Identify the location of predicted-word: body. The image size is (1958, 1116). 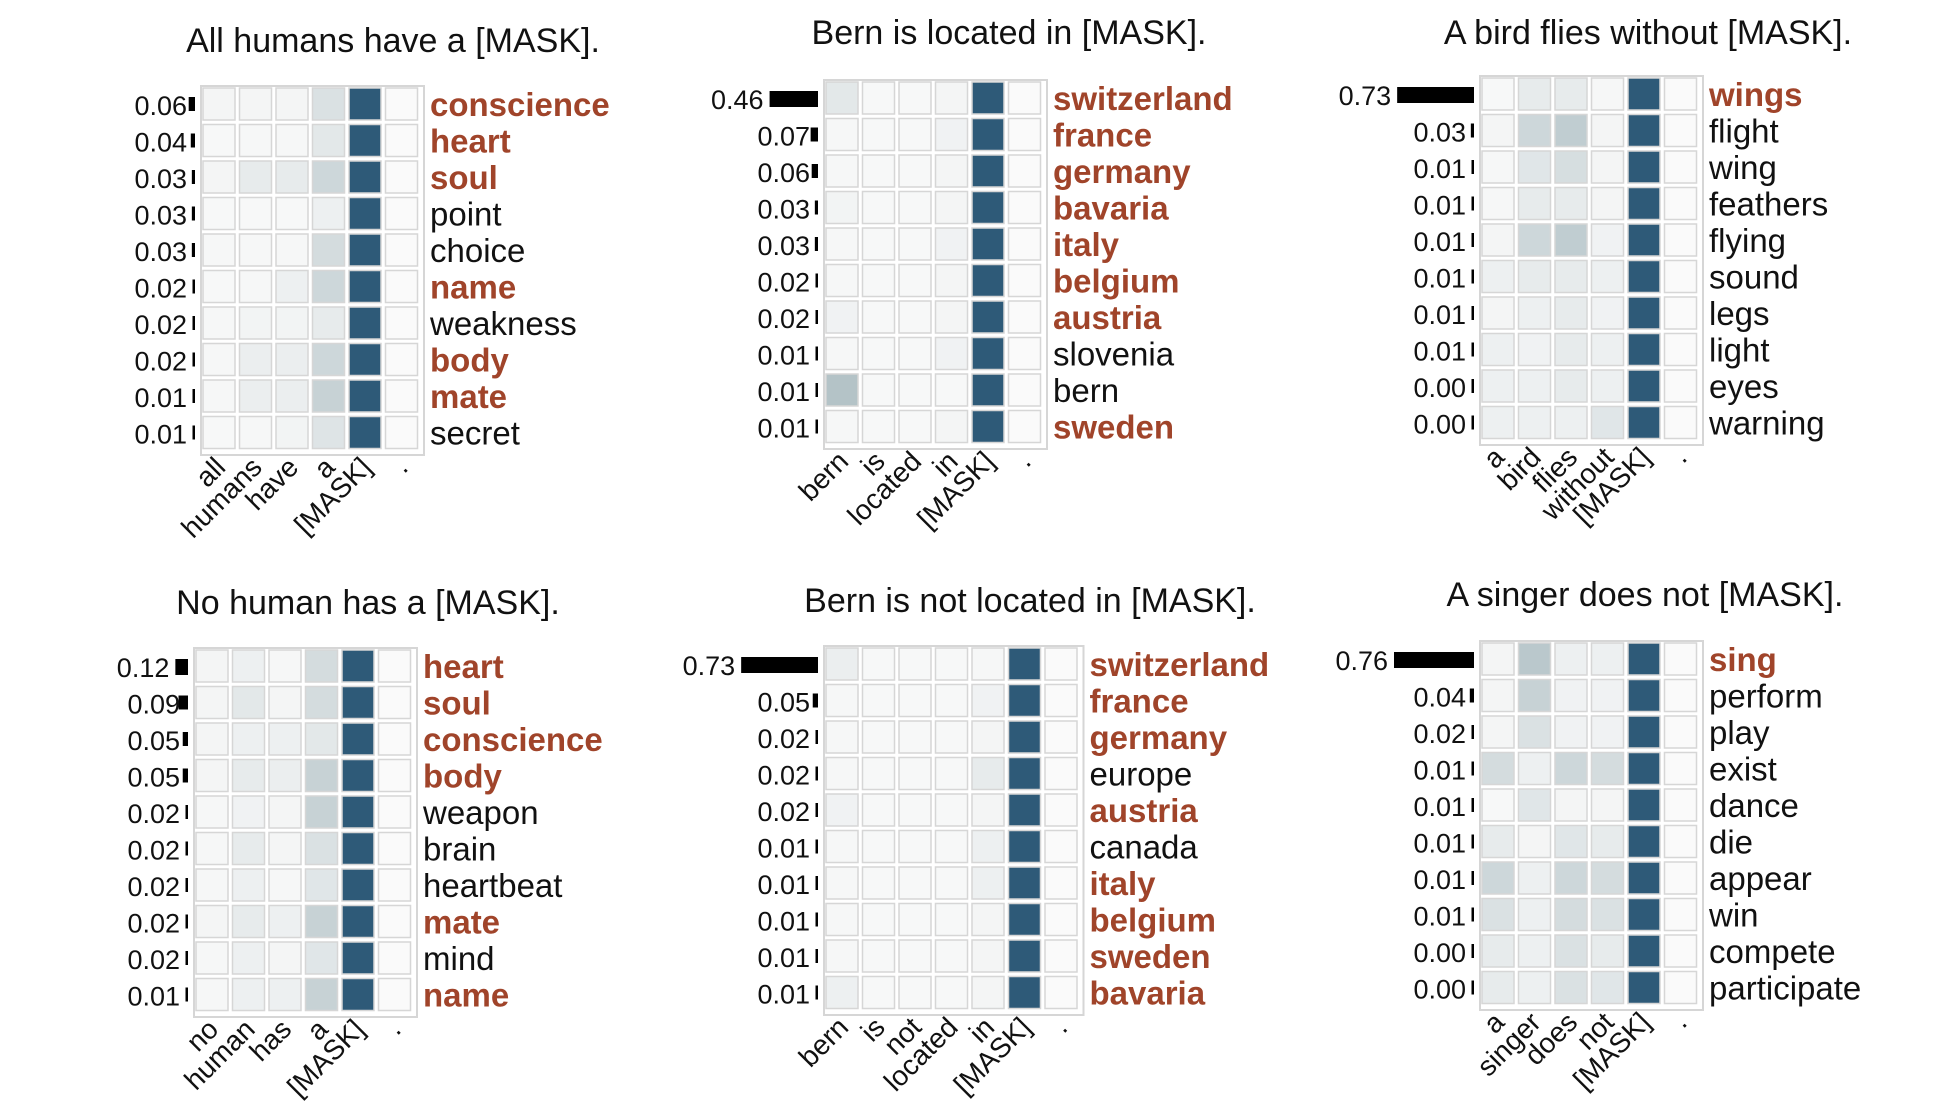
(462, 776).